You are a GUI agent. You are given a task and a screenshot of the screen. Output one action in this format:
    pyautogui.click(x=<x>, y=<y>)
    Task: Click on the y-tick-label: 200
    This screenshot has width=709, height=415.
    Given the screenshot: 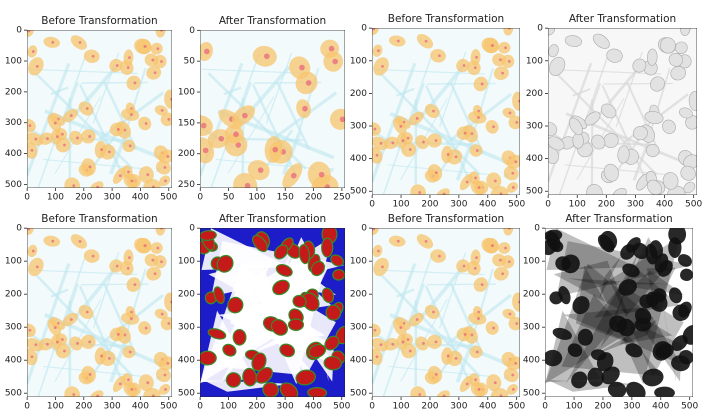 What is the action you would take?
    pyautogui.click(x=534, y=94)
    